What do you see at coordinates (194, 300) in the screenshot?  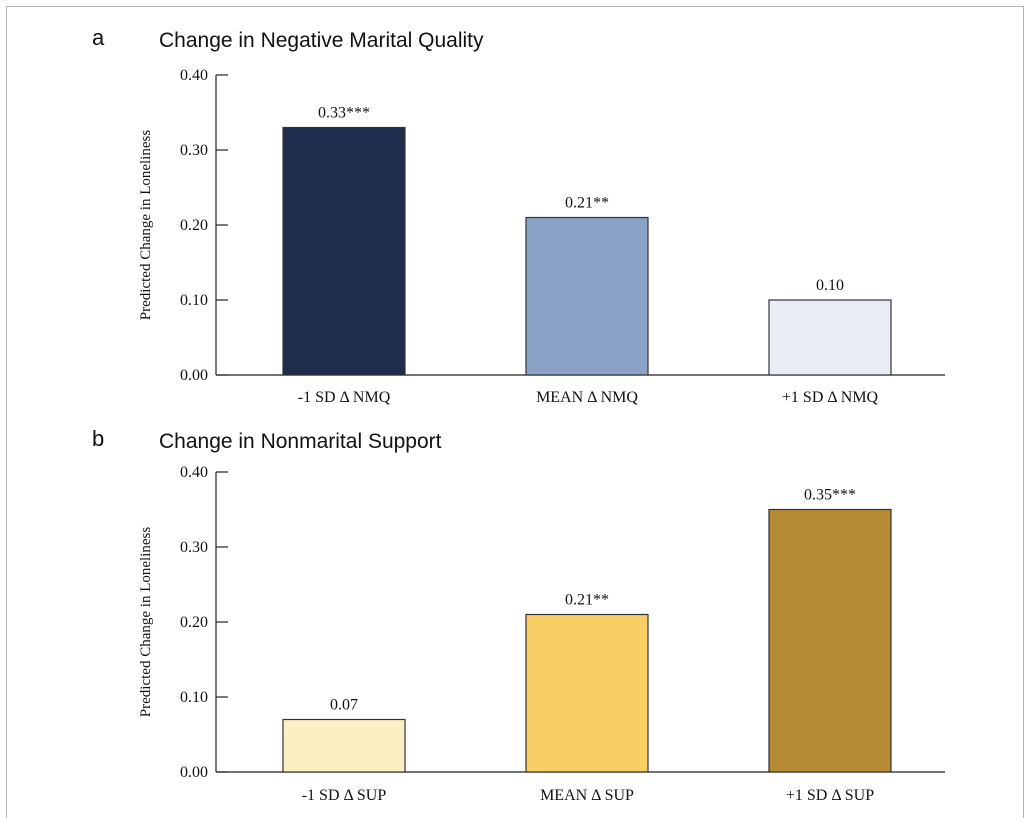 I see `panel-a-y-tick-label: 0.10` at bounding box center [194, 300].